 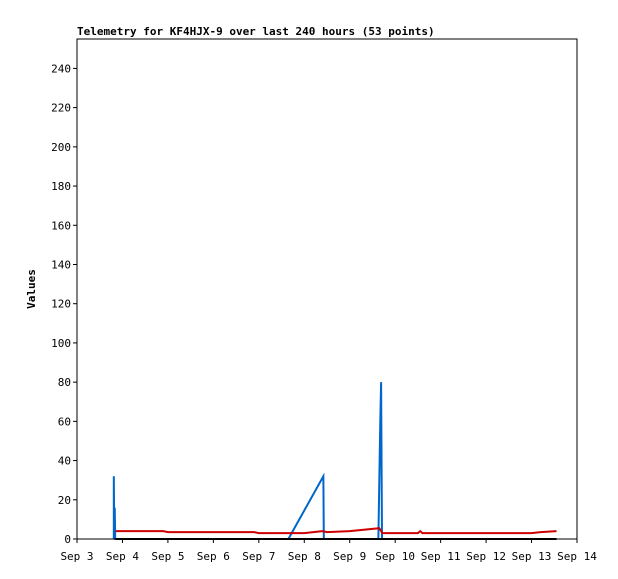 What do you see at coordinates (61, 68) in the screenshot?
I see `y-tick-label: 240` at bounding box center [61, 68].